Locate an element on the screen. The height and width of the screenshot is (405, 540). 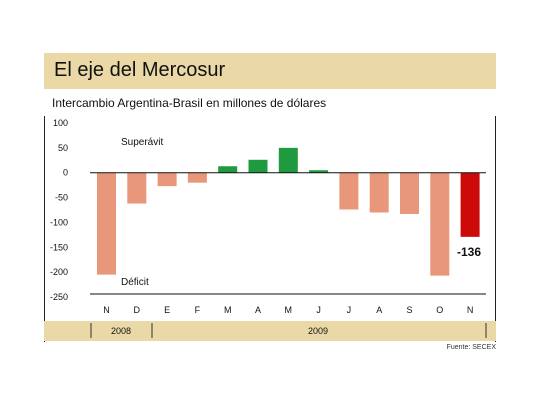
y-tick-label: -100 is located at coordinates (59, 222).